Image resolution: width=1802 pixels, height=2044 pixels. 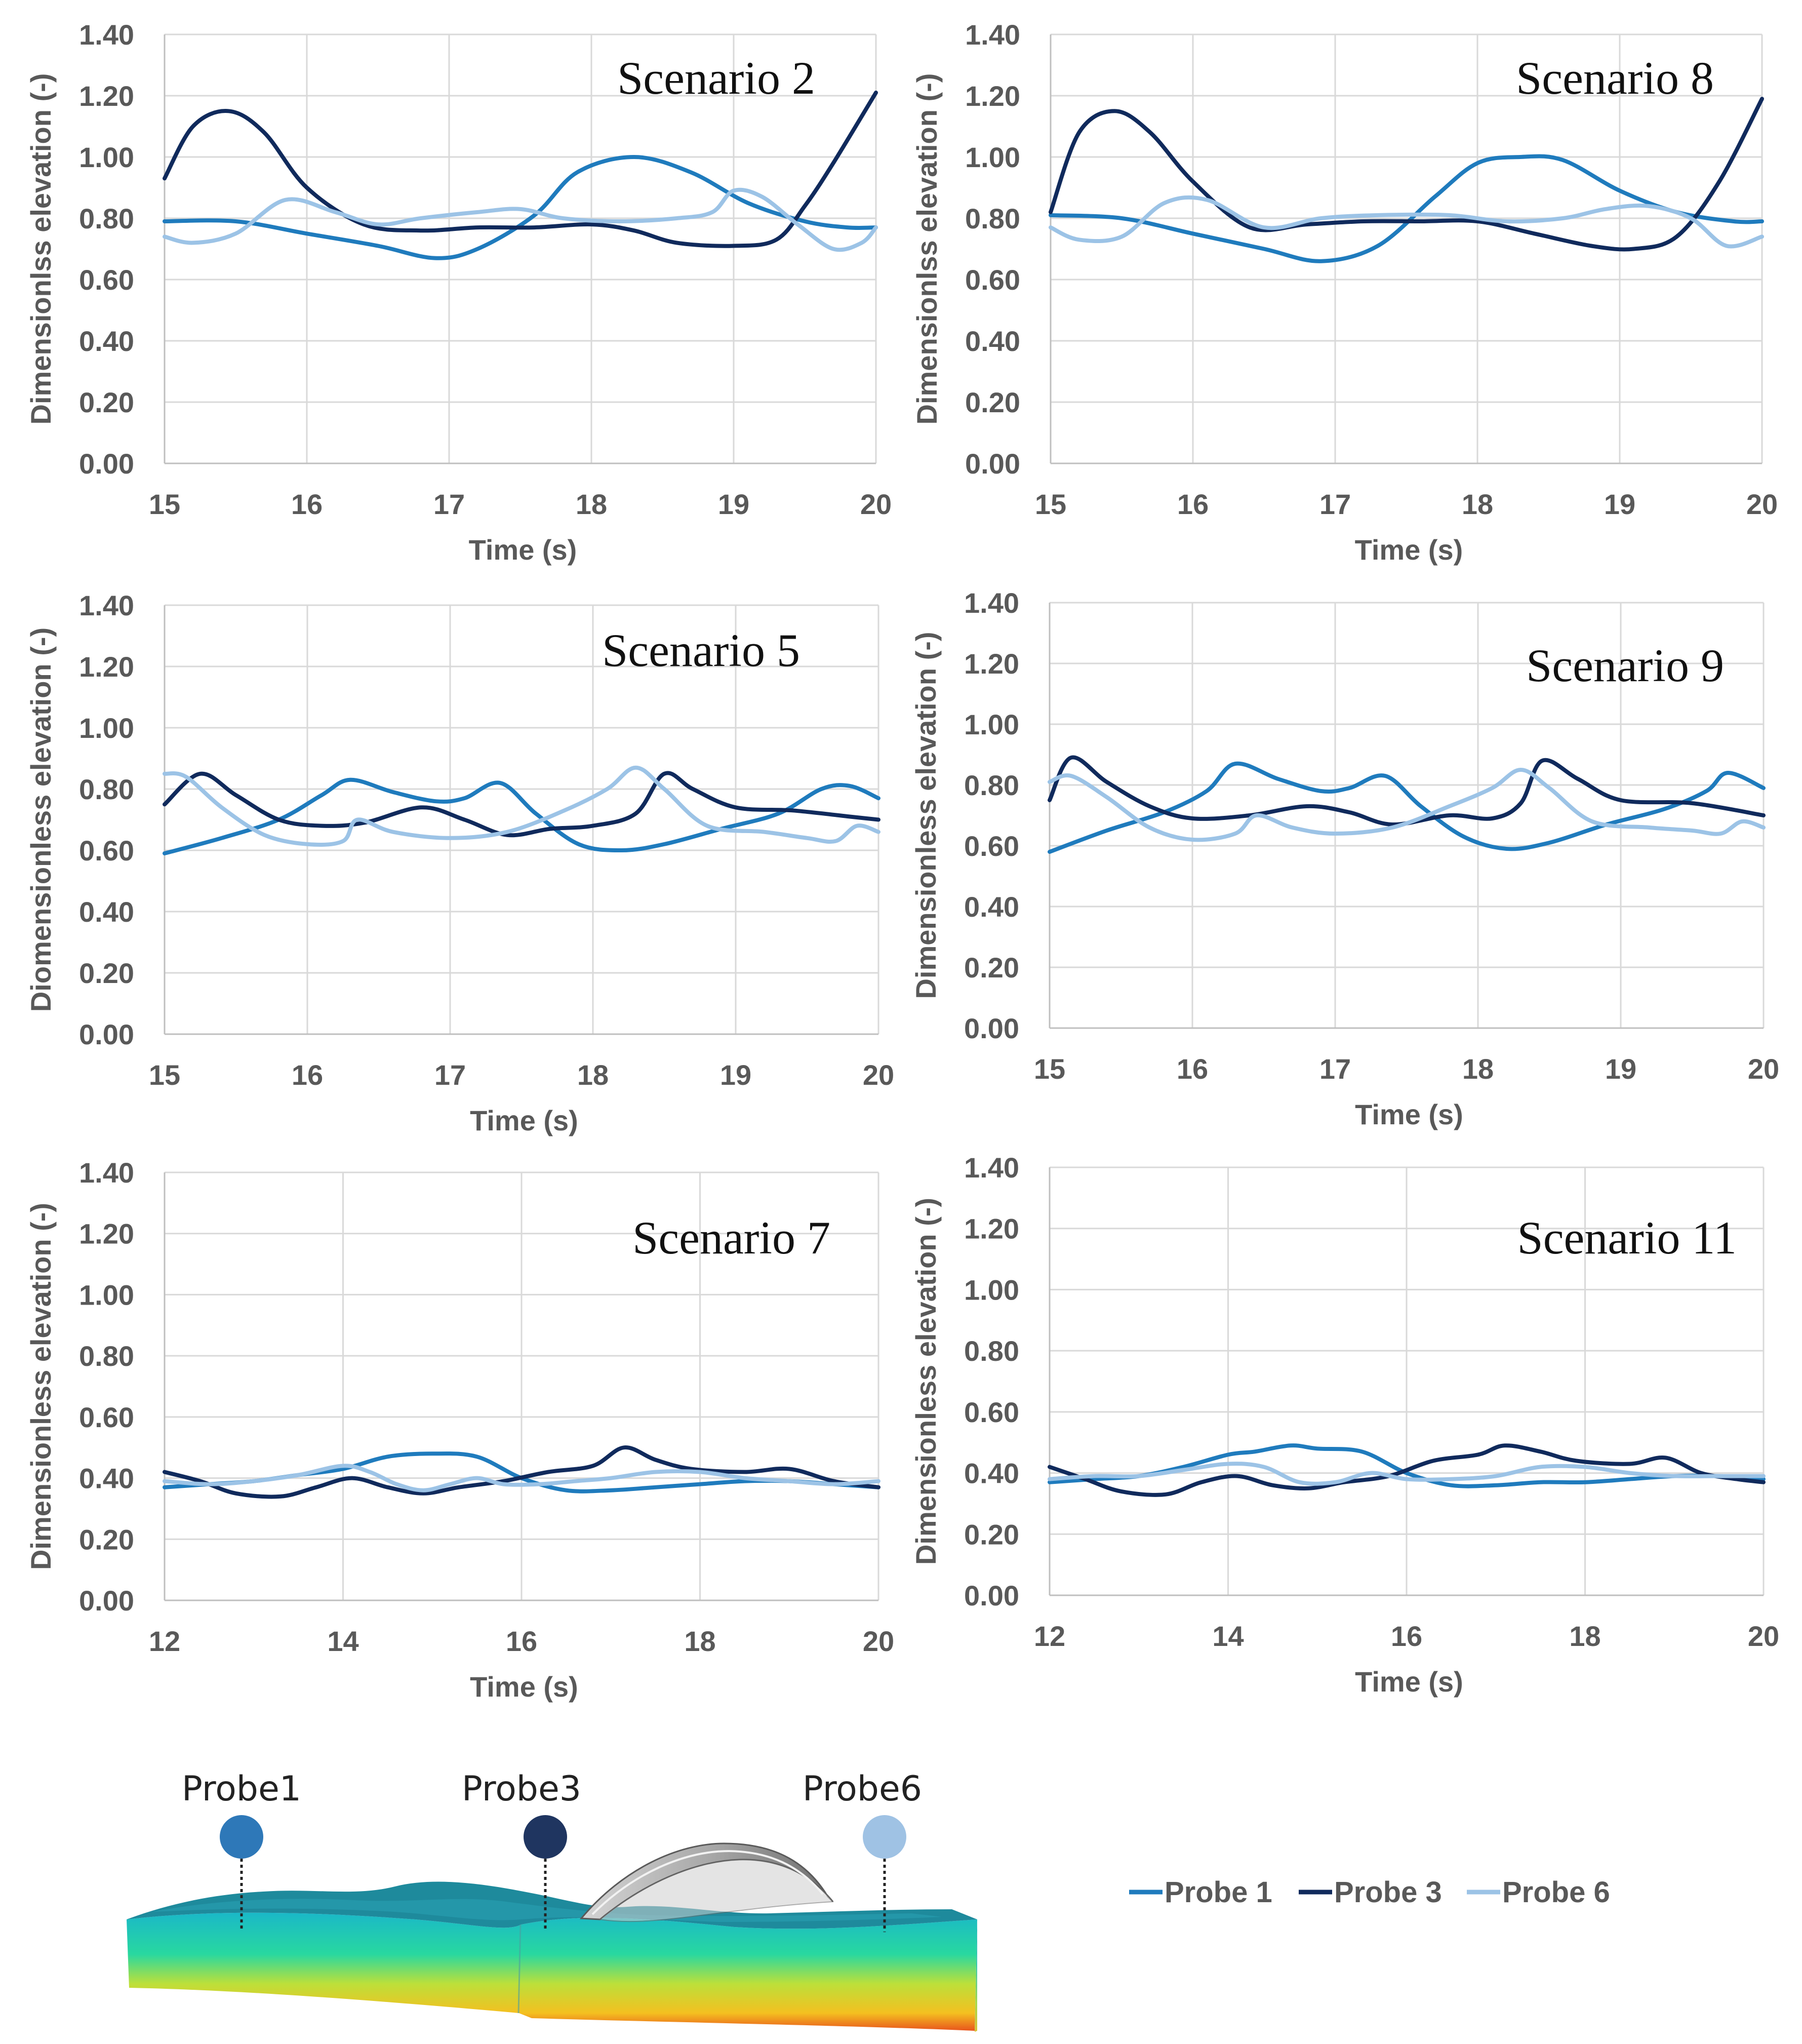 I want to click on x-tick-label: 12, so click(x=164, y=1641).